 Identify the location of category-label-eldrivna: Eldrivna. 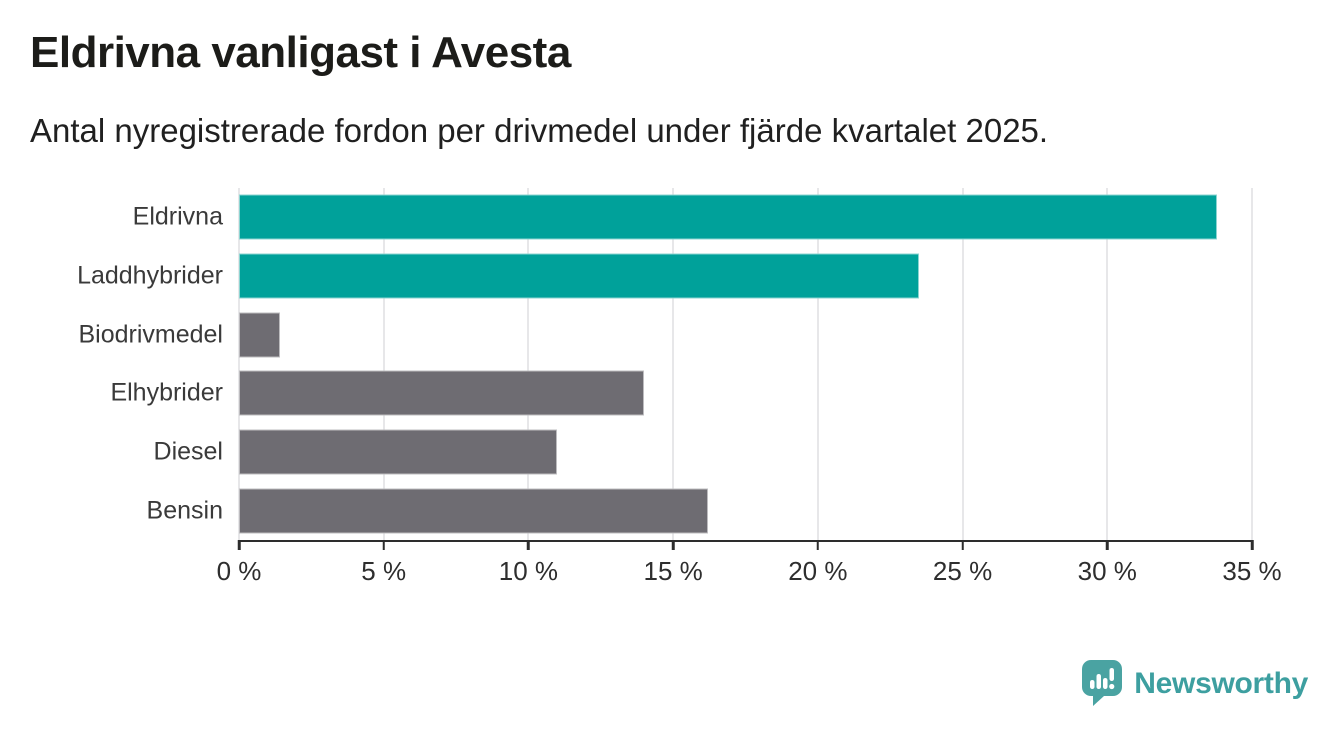
(177, 216).